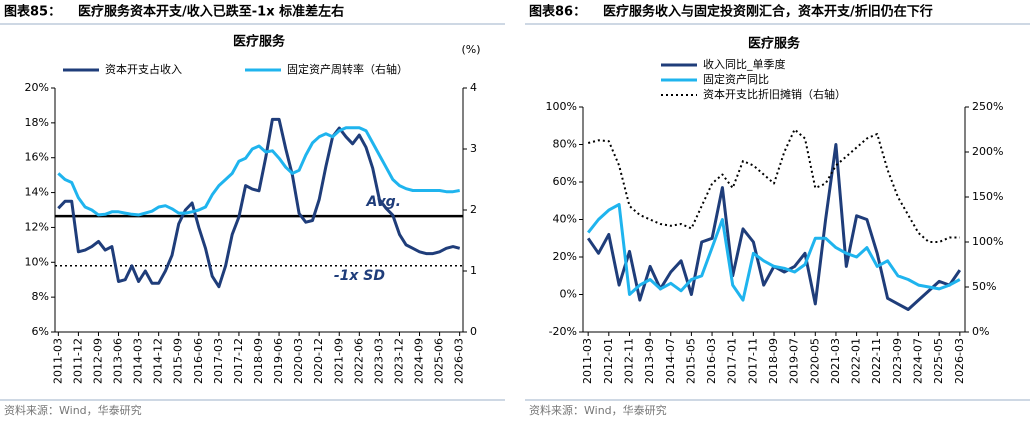 The height and width of the screenshot is (423, 1030). Describe the element at coordinates (565, 219) in the screenshot. I see `y-tick-label: 40%` at that location.